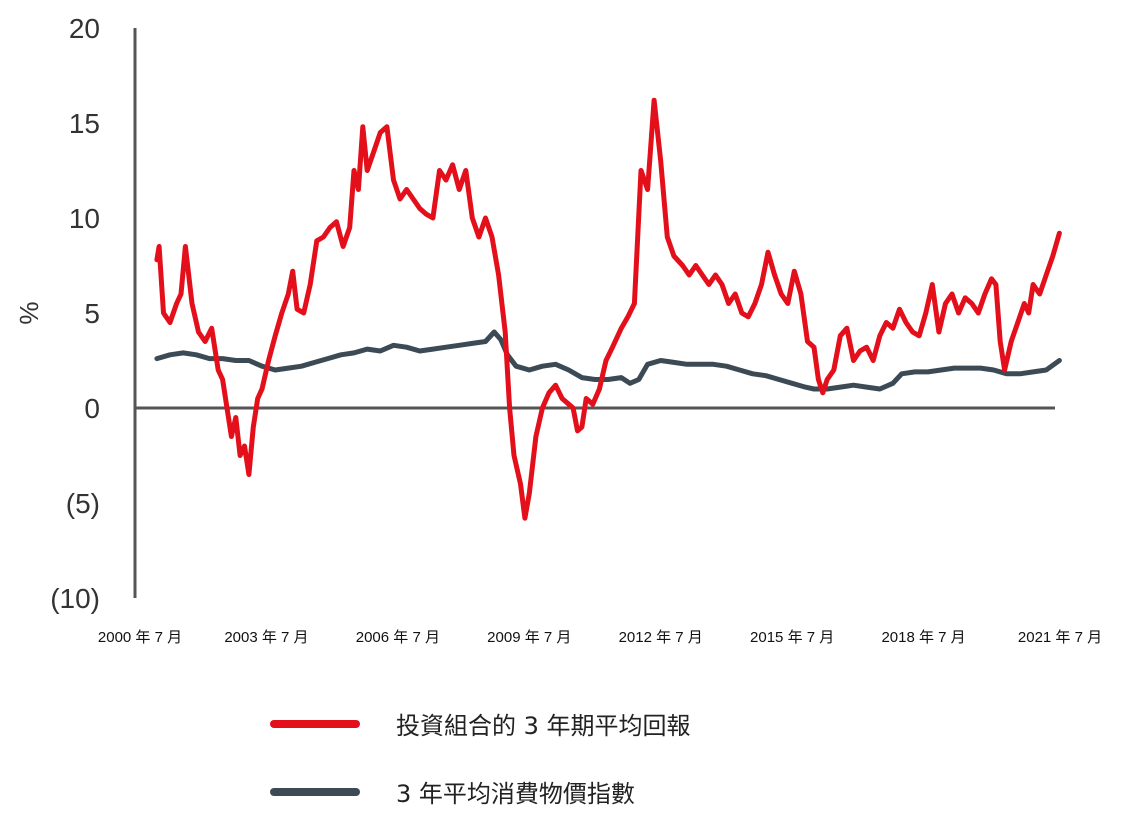 The height and width of the screenshot is (836, 1136). What do you see at coordinates (608, 360) in the screenshot?
I see `cpi-line` at bounding box center [608, 360].